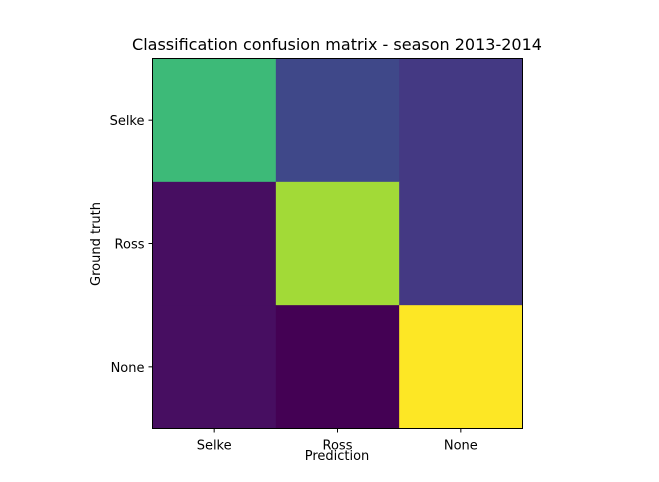 The height and width of the screenshot is (482, 659). Describe the element at coordinates (127, 121) in the screenshot. I see `y-tick-label: Selke` at that location.